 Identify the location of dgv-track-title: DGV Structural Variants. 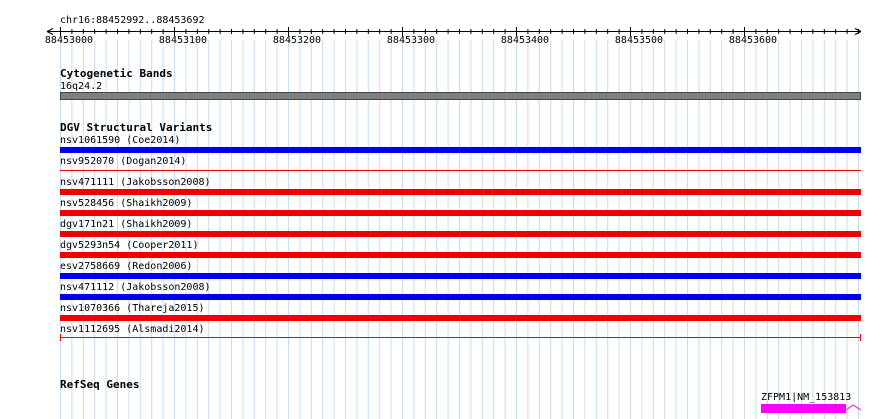
(136, 127).